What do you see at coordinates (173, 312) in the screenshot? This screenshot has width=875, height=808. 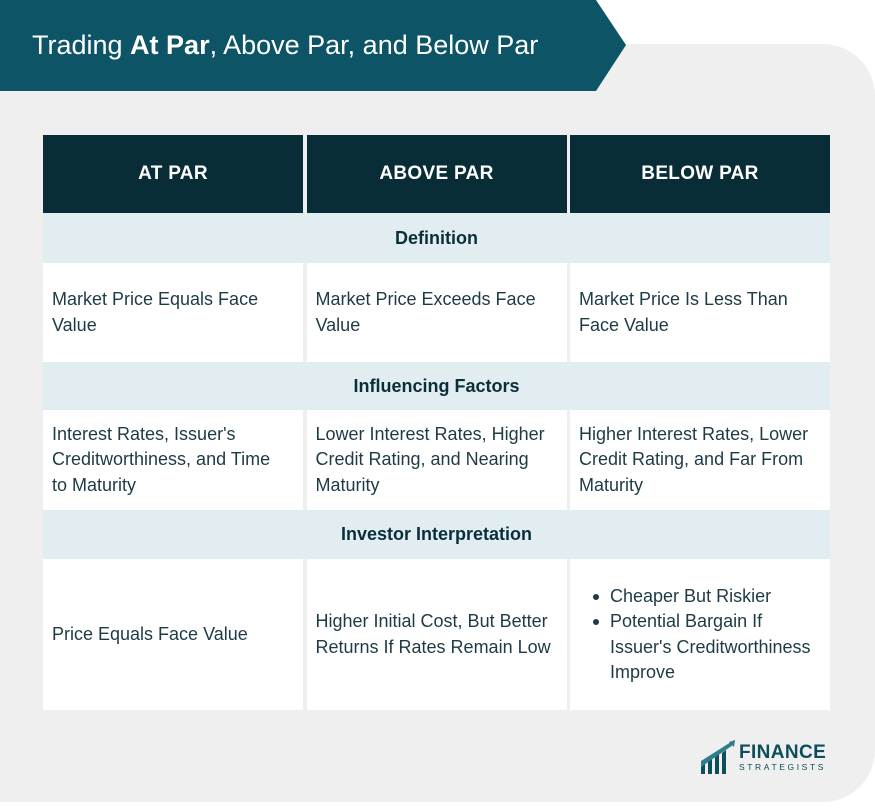 I see `cell-definition-at-par: Market Price Equals Face Value` at bounding box center [173, 312].